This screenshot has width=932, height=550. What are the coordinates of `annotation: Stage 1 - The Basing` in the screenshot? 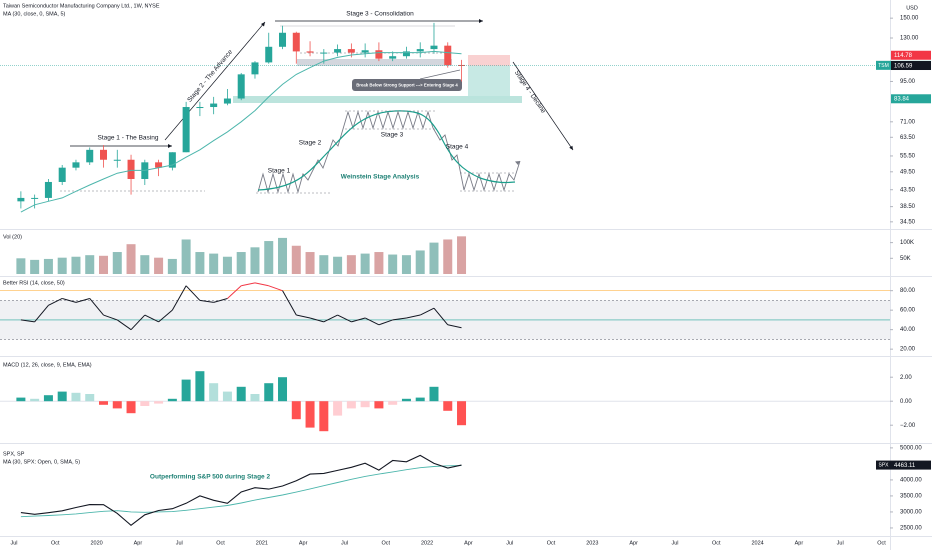 It's located at (128, 138).